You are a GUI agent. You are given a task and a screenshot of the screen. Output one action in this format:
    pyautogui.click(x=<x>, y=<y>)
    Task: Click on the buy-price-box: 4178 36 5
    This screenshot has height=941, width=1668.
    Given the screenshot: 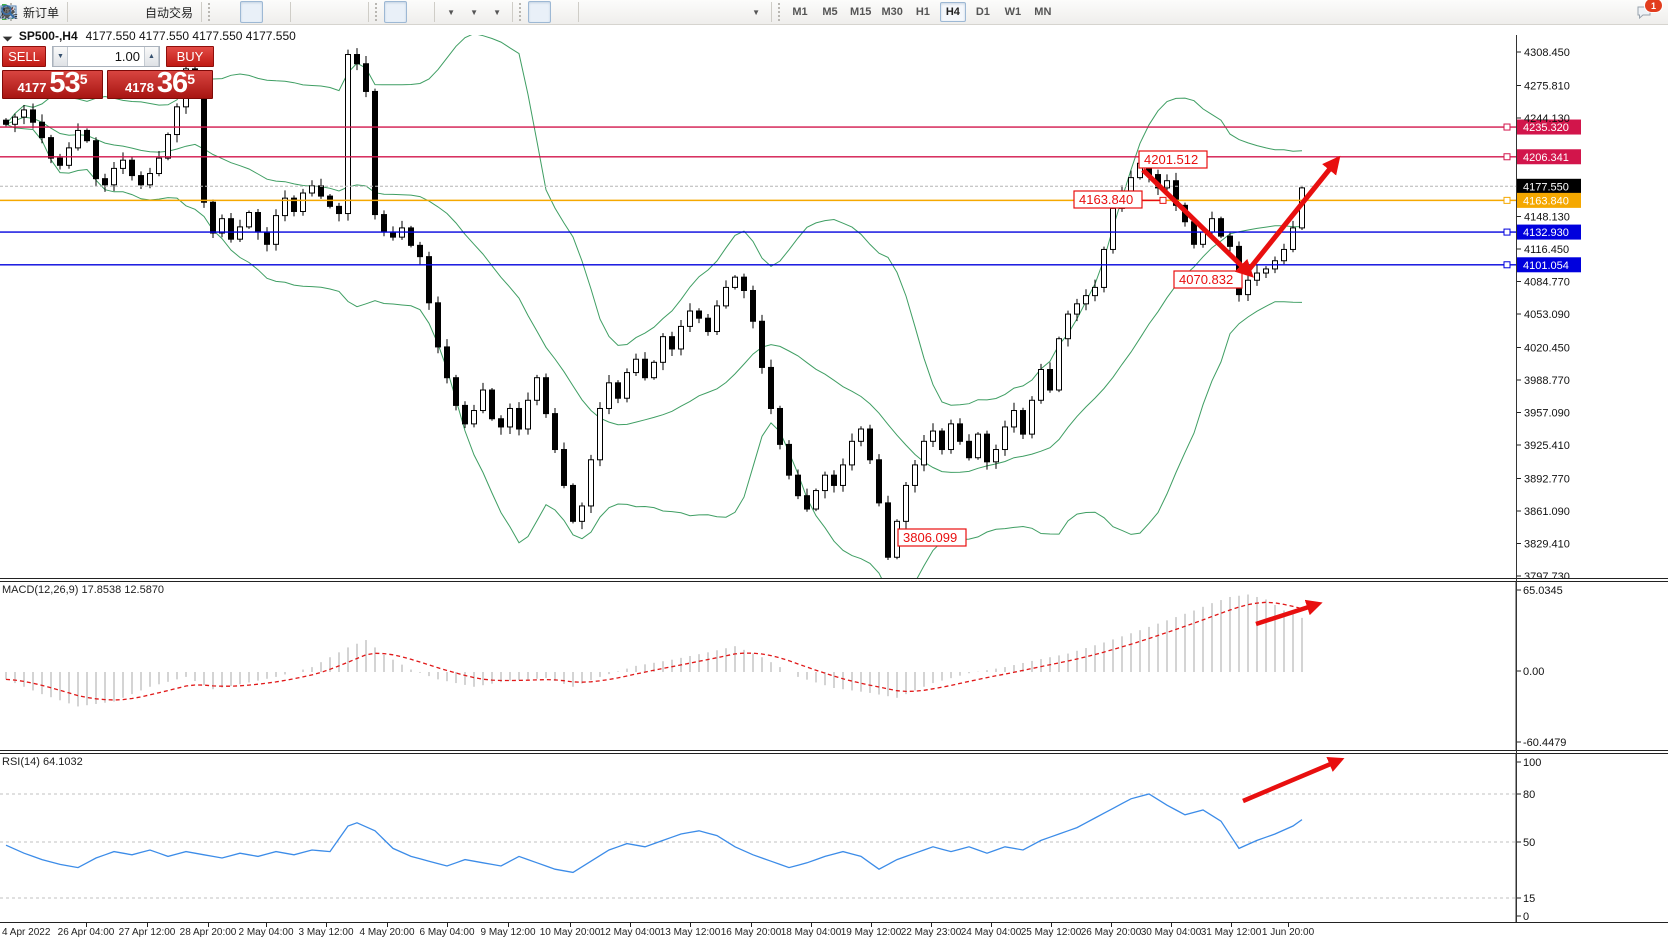 What is the action you would take?
    pyautogui.click(x=160, y=84)
    